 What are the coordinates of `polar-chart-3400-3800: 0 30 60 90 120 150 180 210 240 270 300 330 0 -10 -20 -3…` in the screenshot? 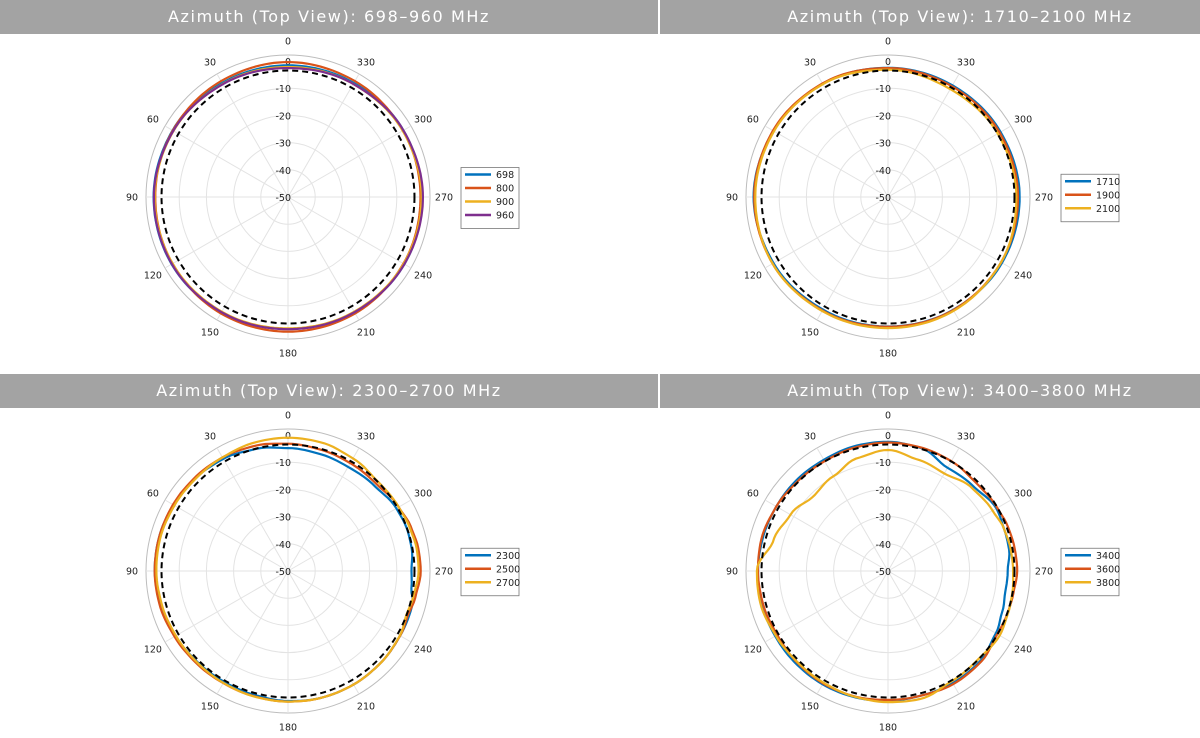 It's located at (923, 572).